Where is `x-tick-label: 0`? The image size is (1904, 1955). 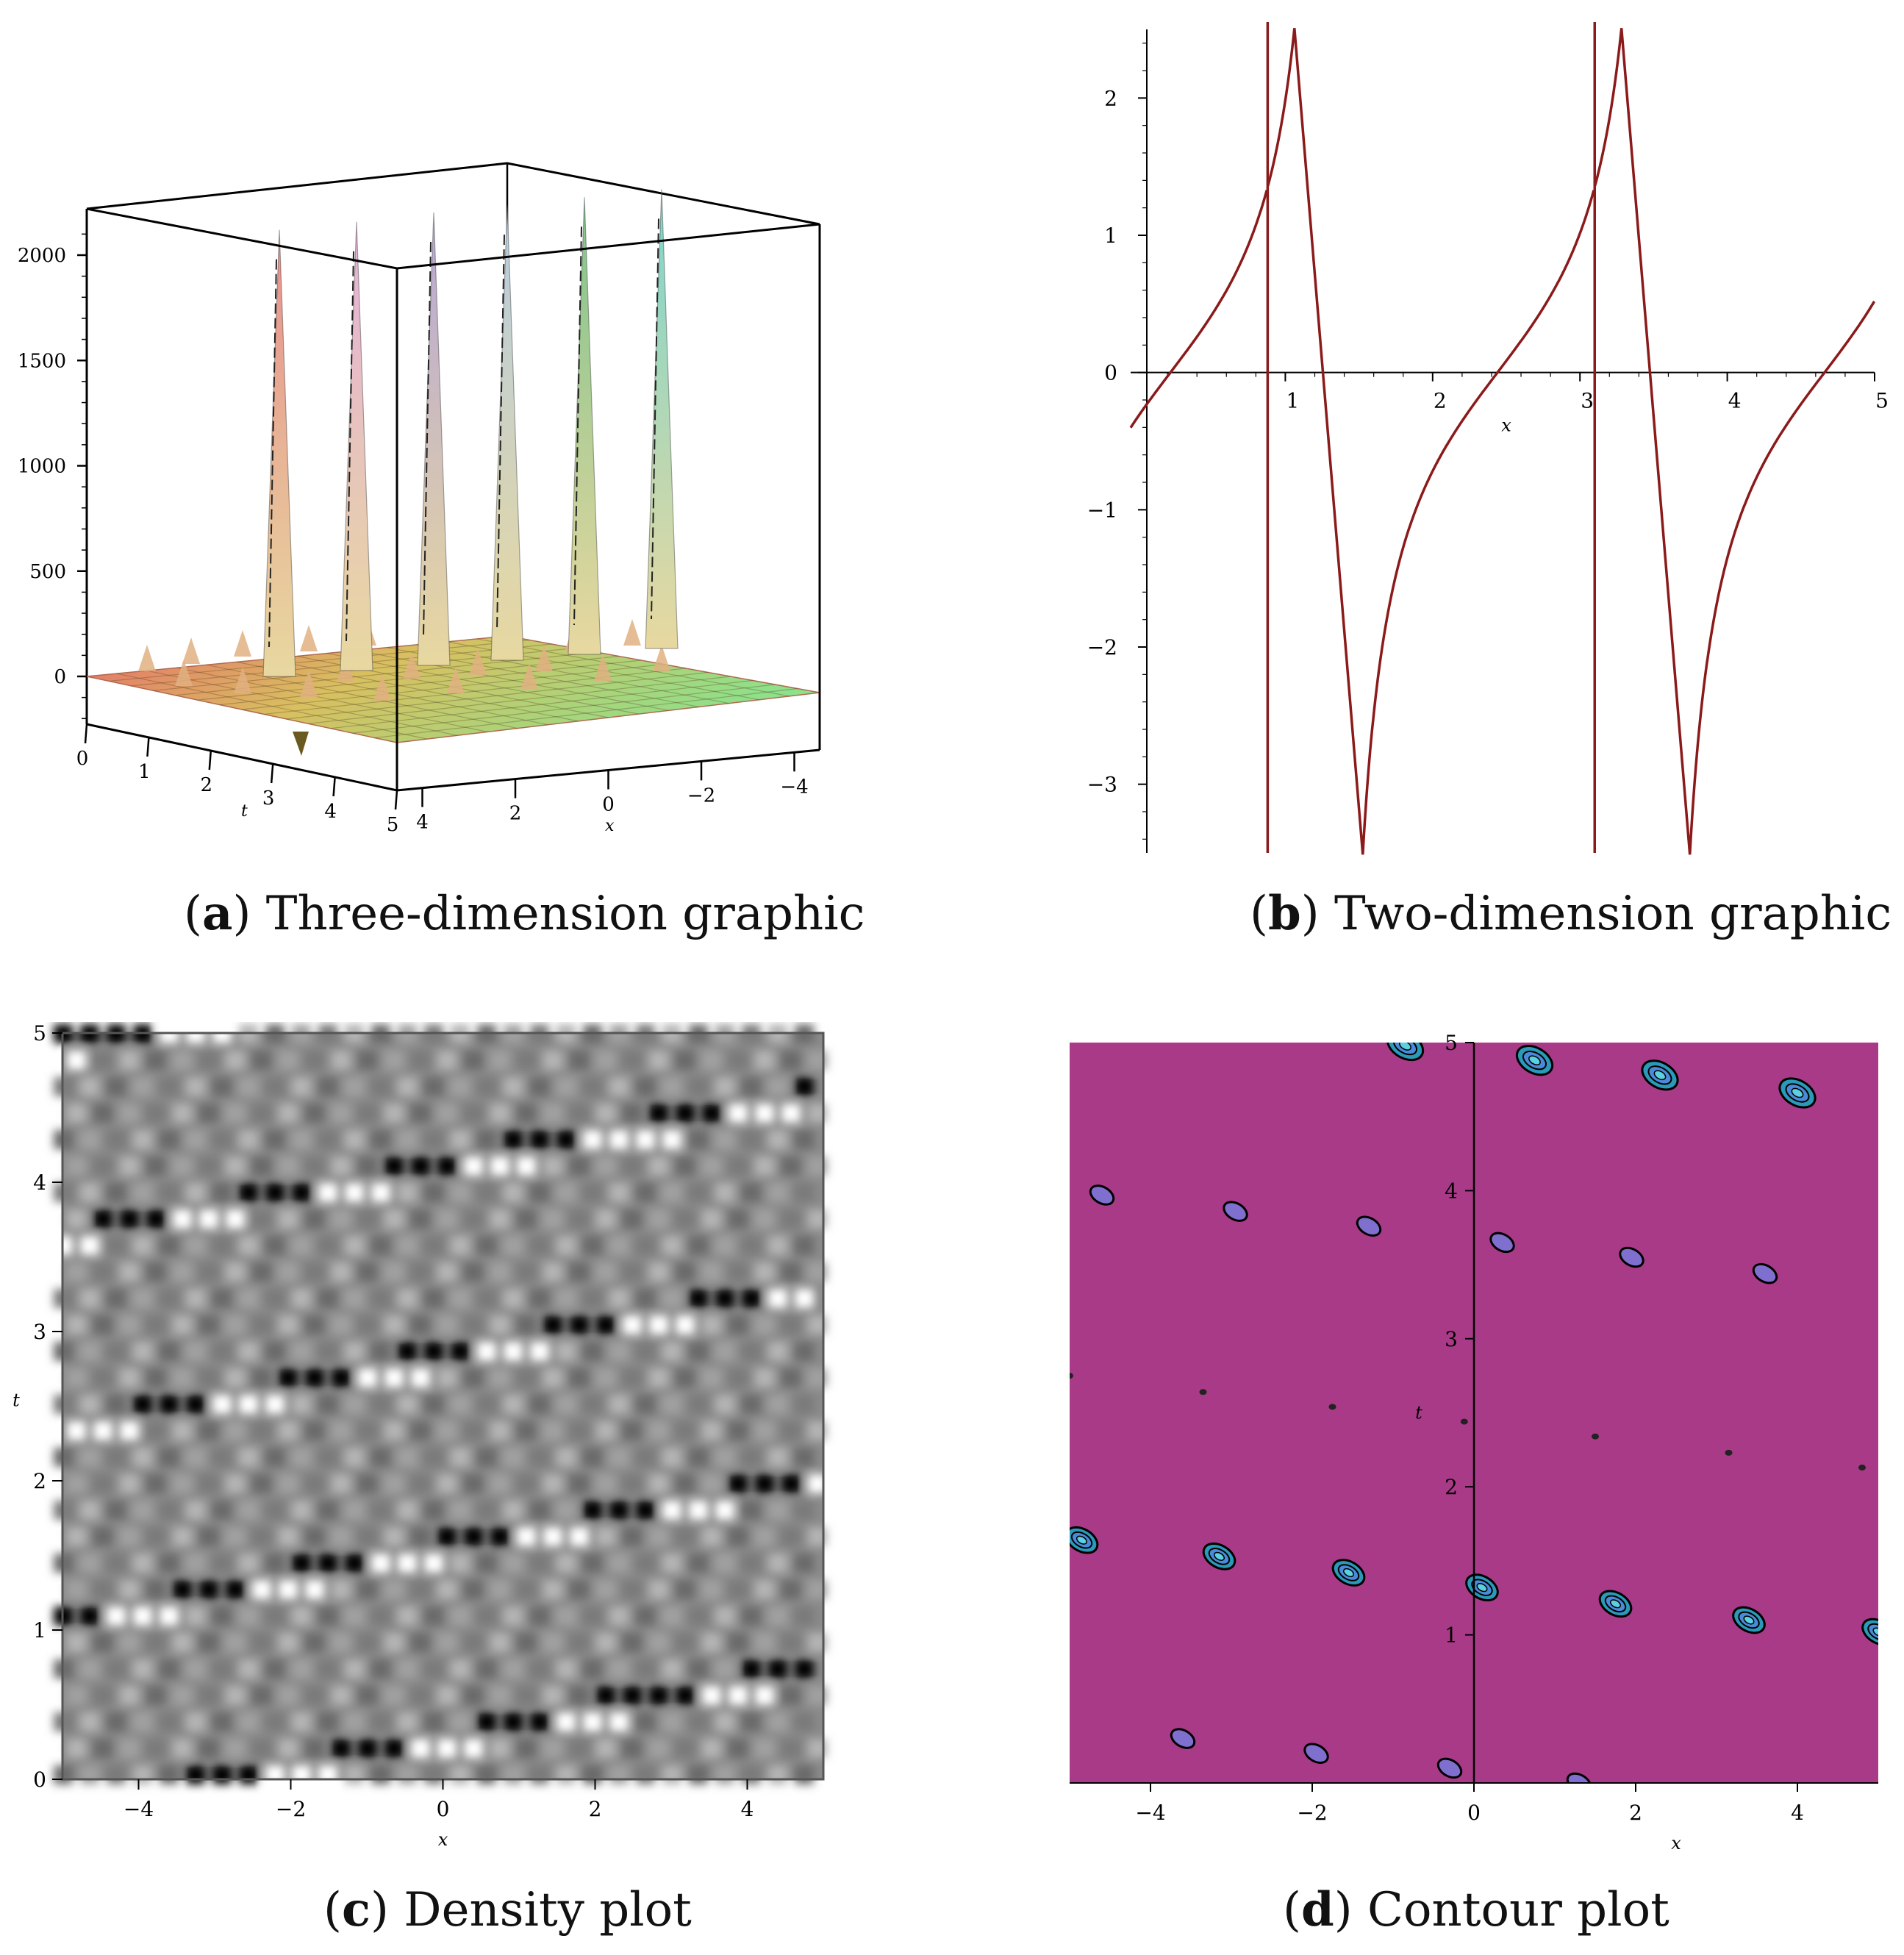
x-tick-label: 0 is located at coordinates (444, 1809).